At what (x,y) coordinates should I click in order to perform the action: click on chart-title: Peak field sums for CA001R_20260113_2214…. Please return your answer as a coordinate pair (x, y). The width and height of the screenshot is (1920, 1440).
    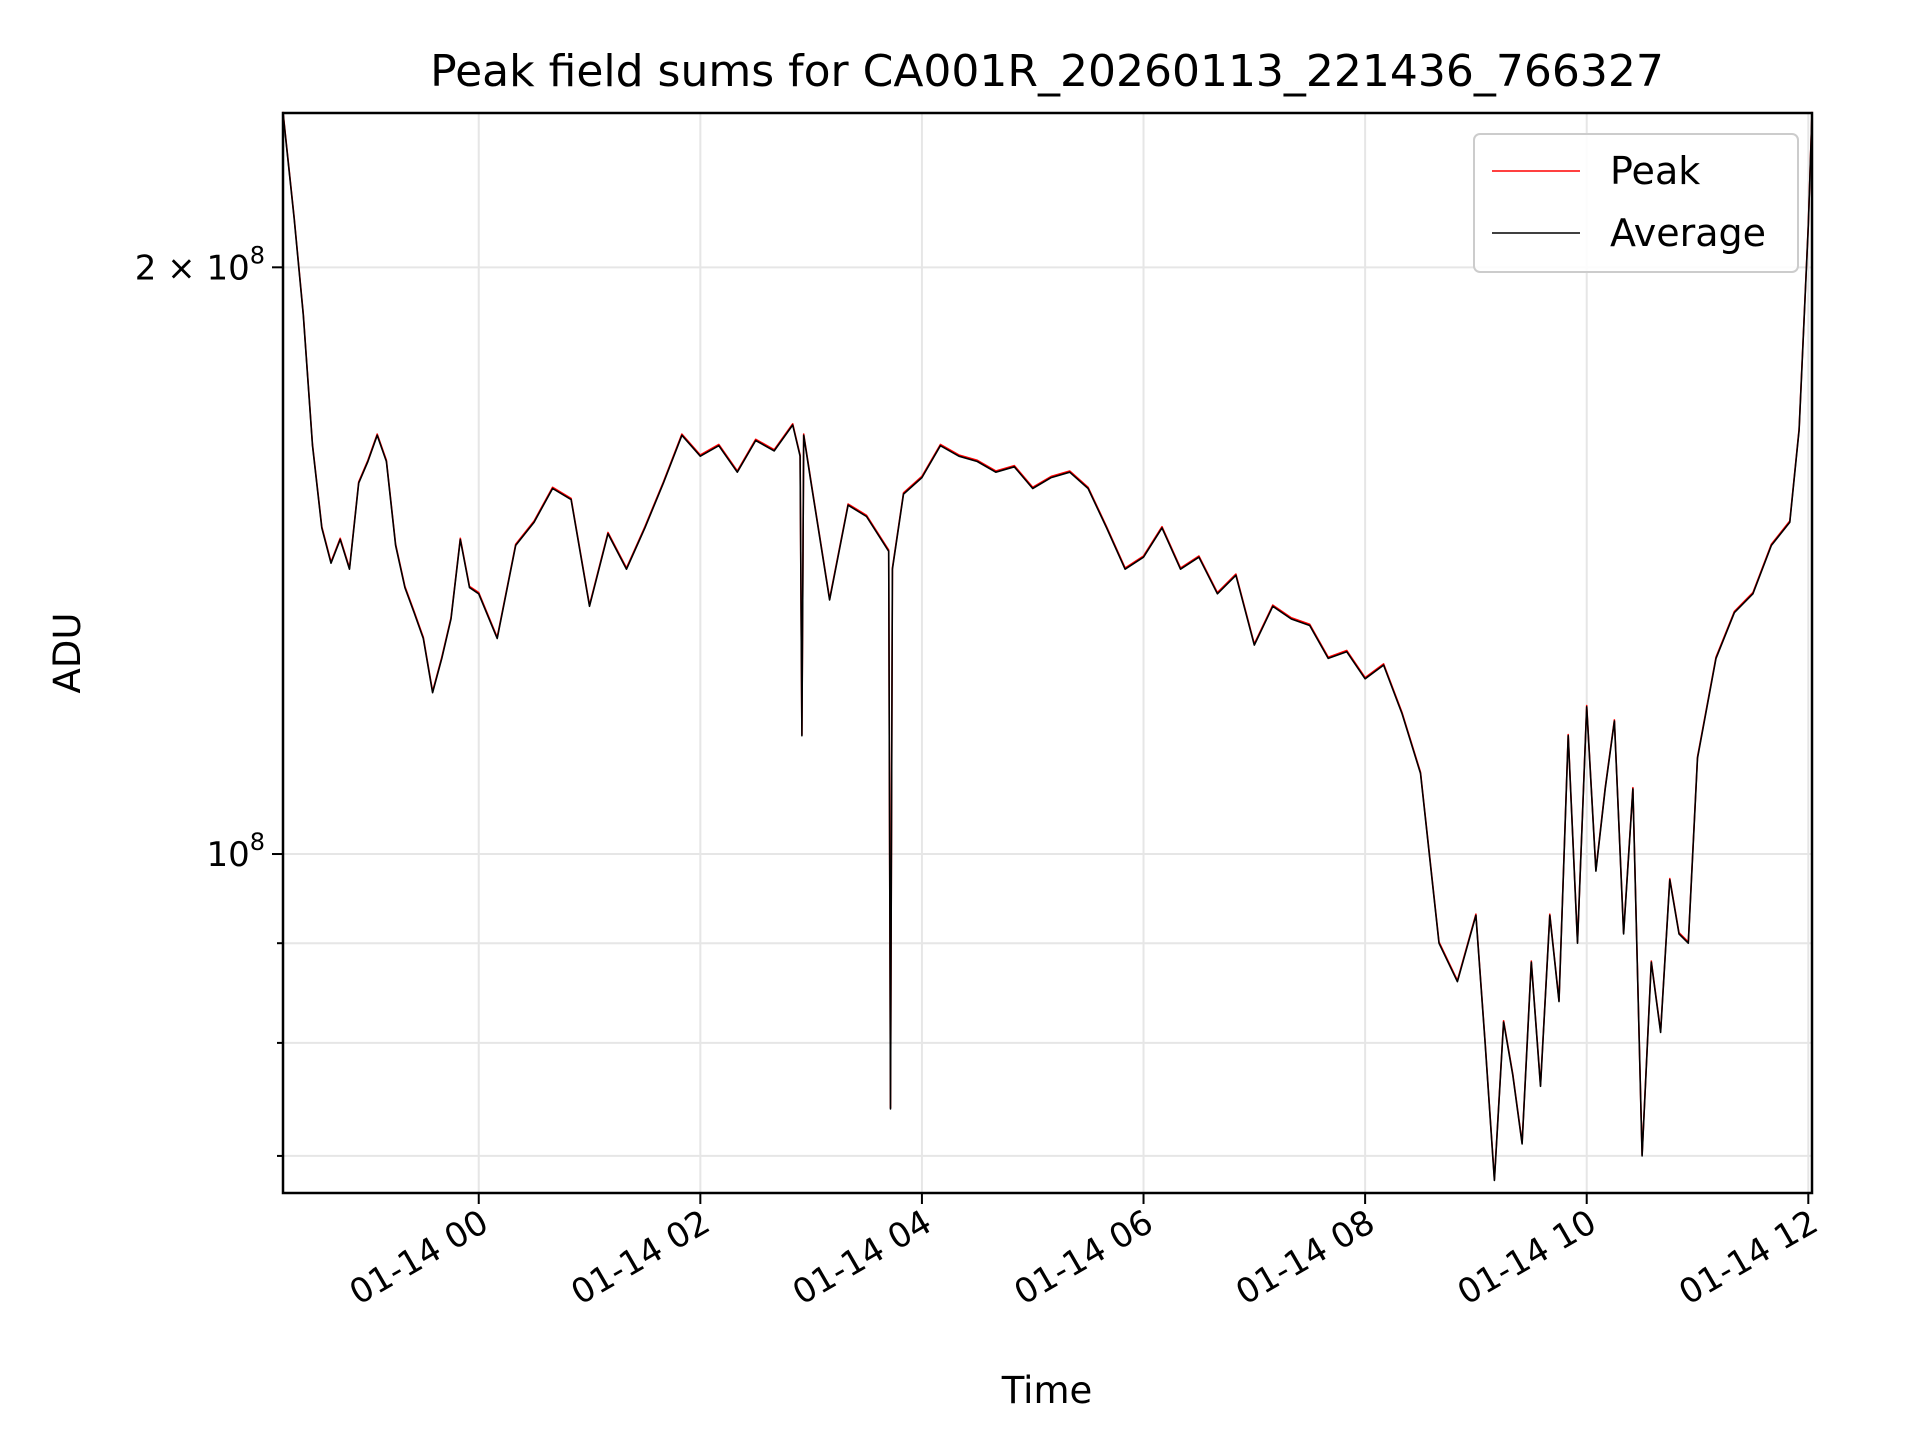
    Looking at the image, I should click on (1047, 71).